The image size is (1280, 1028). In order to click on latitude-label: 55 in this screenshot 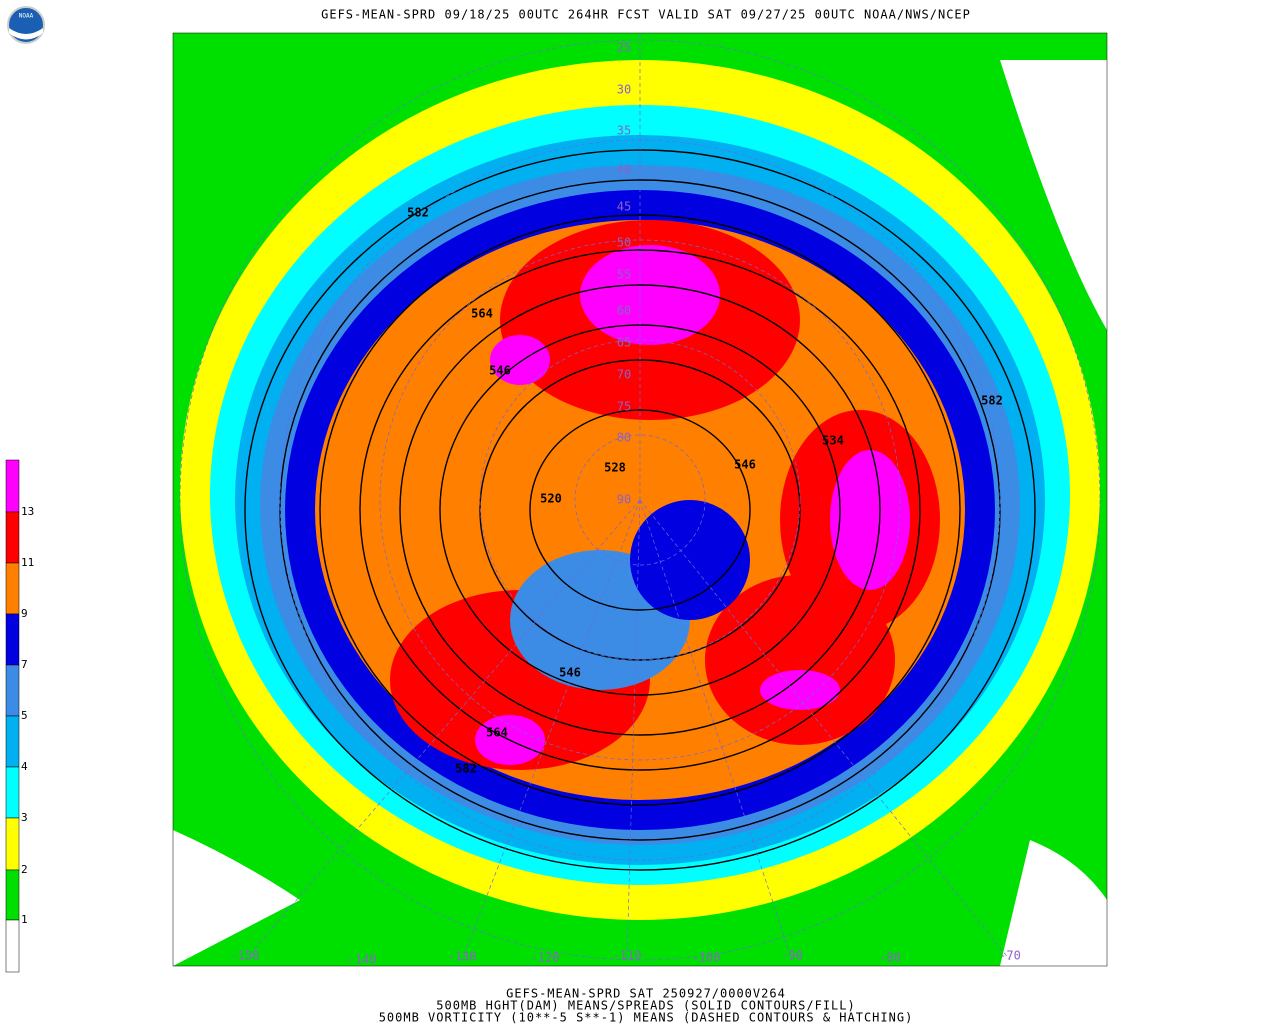, I will do `click(624, 275)`.